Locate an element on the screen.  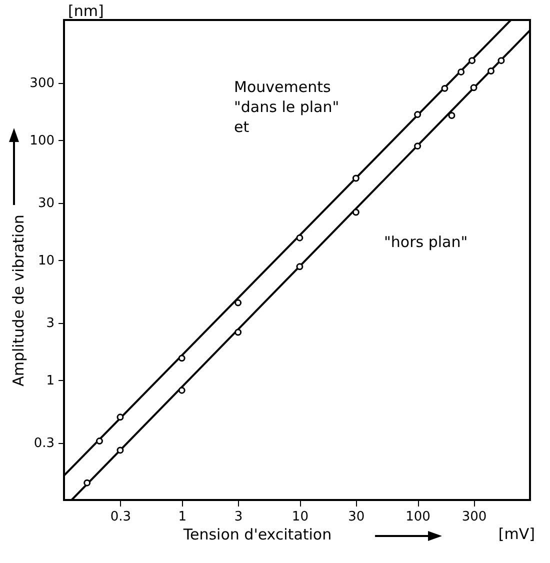
x-tick-label: 300 is located at coordinates (474, 517).